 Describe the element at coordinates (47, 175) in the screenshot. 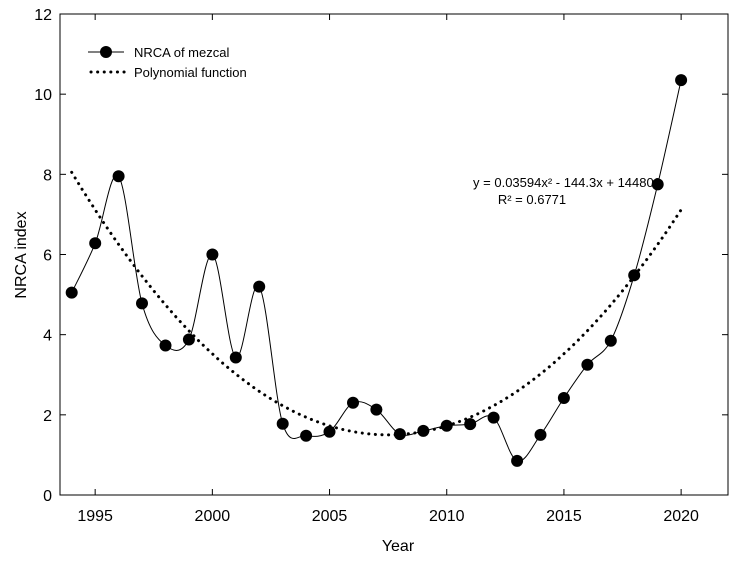

I see `y-tick-label: 8` at that location.